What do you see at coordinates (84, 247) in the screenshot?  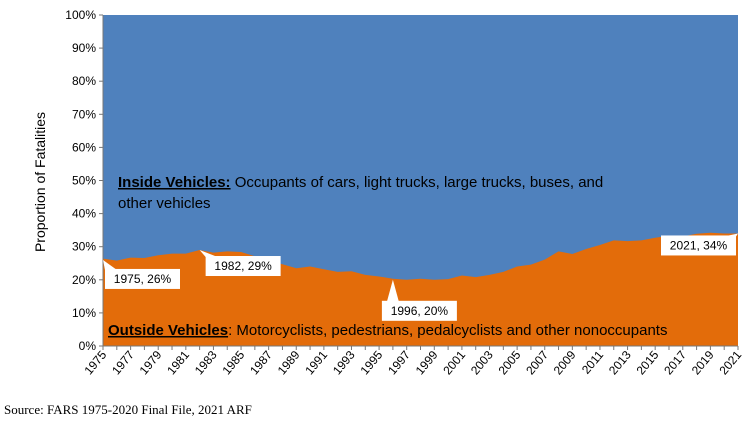 I see `y-tick-label: 30%` at bounding box center [84, 247].